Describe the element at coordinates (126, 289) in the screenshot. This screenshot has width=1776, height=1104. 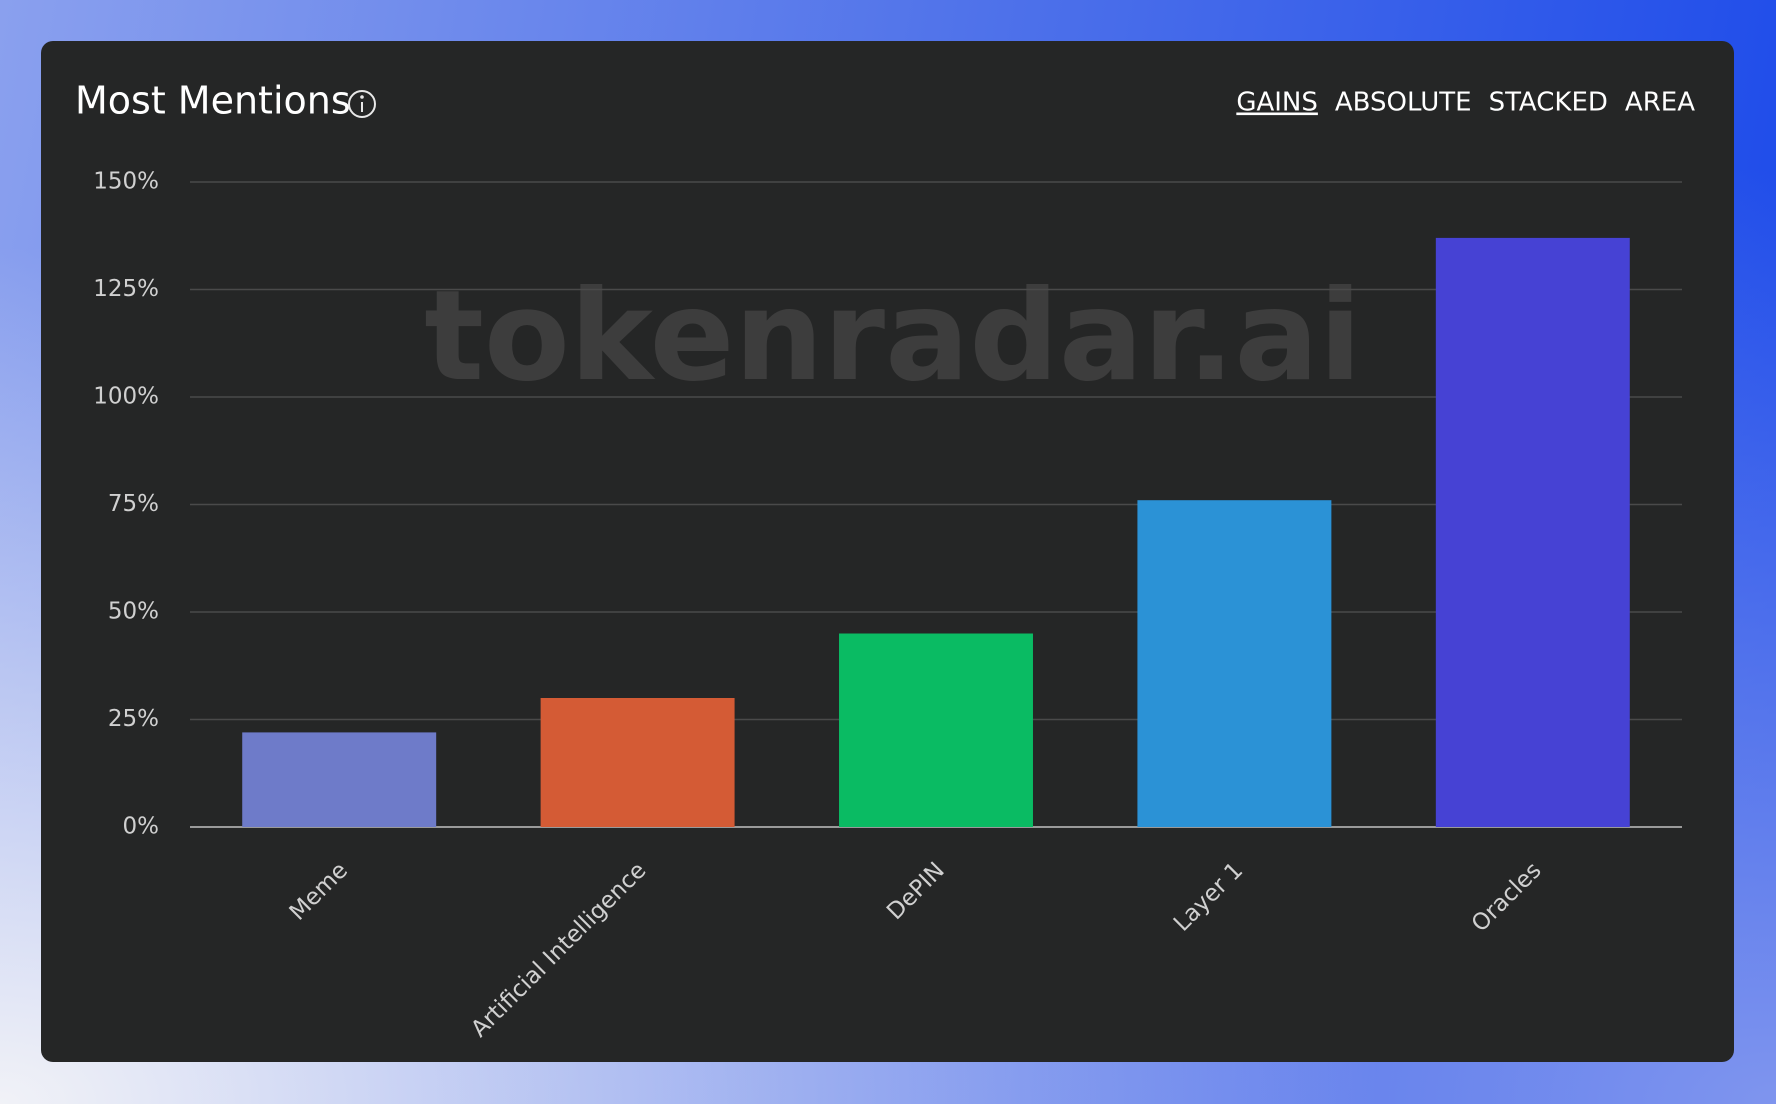
I see `y-tick-label: 125%` at that location.